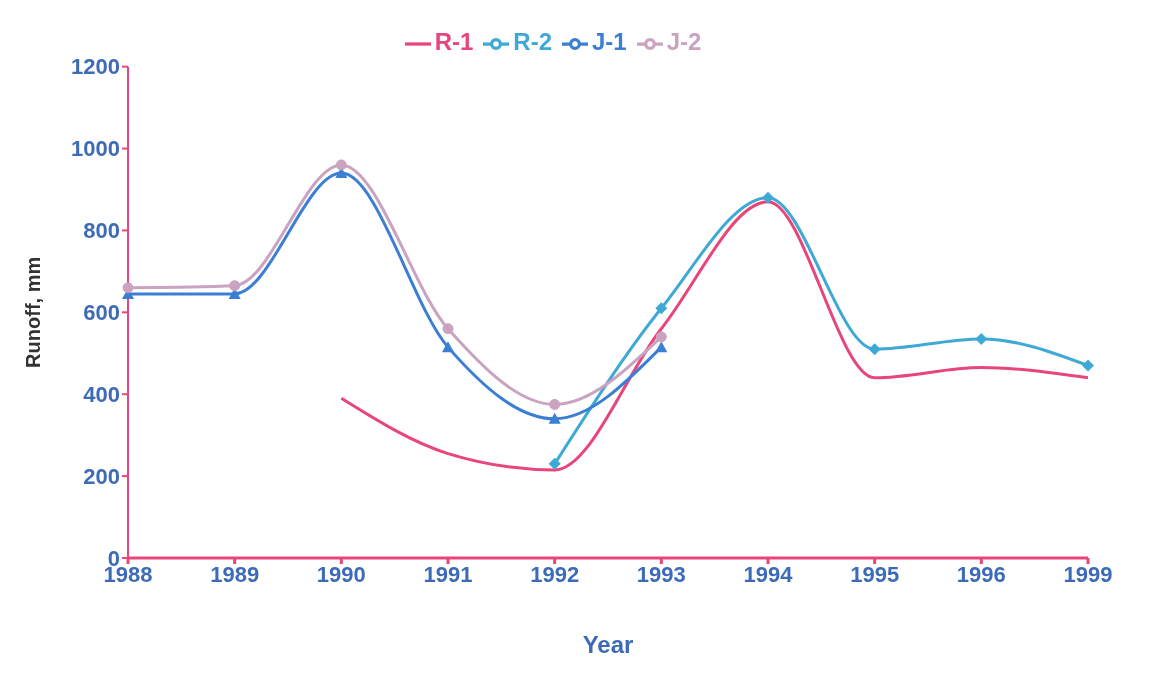  I want to click on y-axis-title: Runoff, mm, so click(33, 312).